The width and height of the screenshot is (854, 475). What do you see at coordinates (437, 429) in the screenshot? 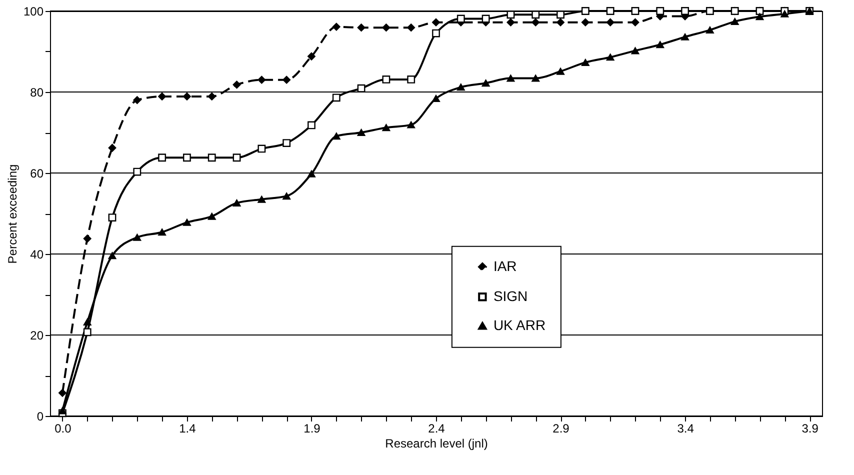
I see `x-tick-label: 2.4` at bounding box center [437, 429].